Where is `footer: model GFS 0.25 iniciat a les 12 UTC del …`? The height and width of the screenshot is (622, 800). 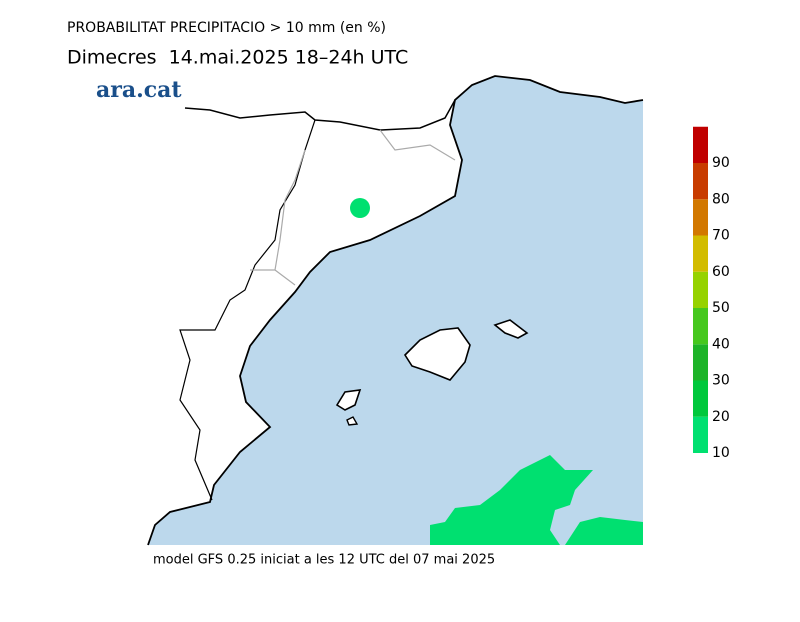
footer: model GFS 0.25 iniciat a les 12 UTC del … is located at coordinates (324, 560).